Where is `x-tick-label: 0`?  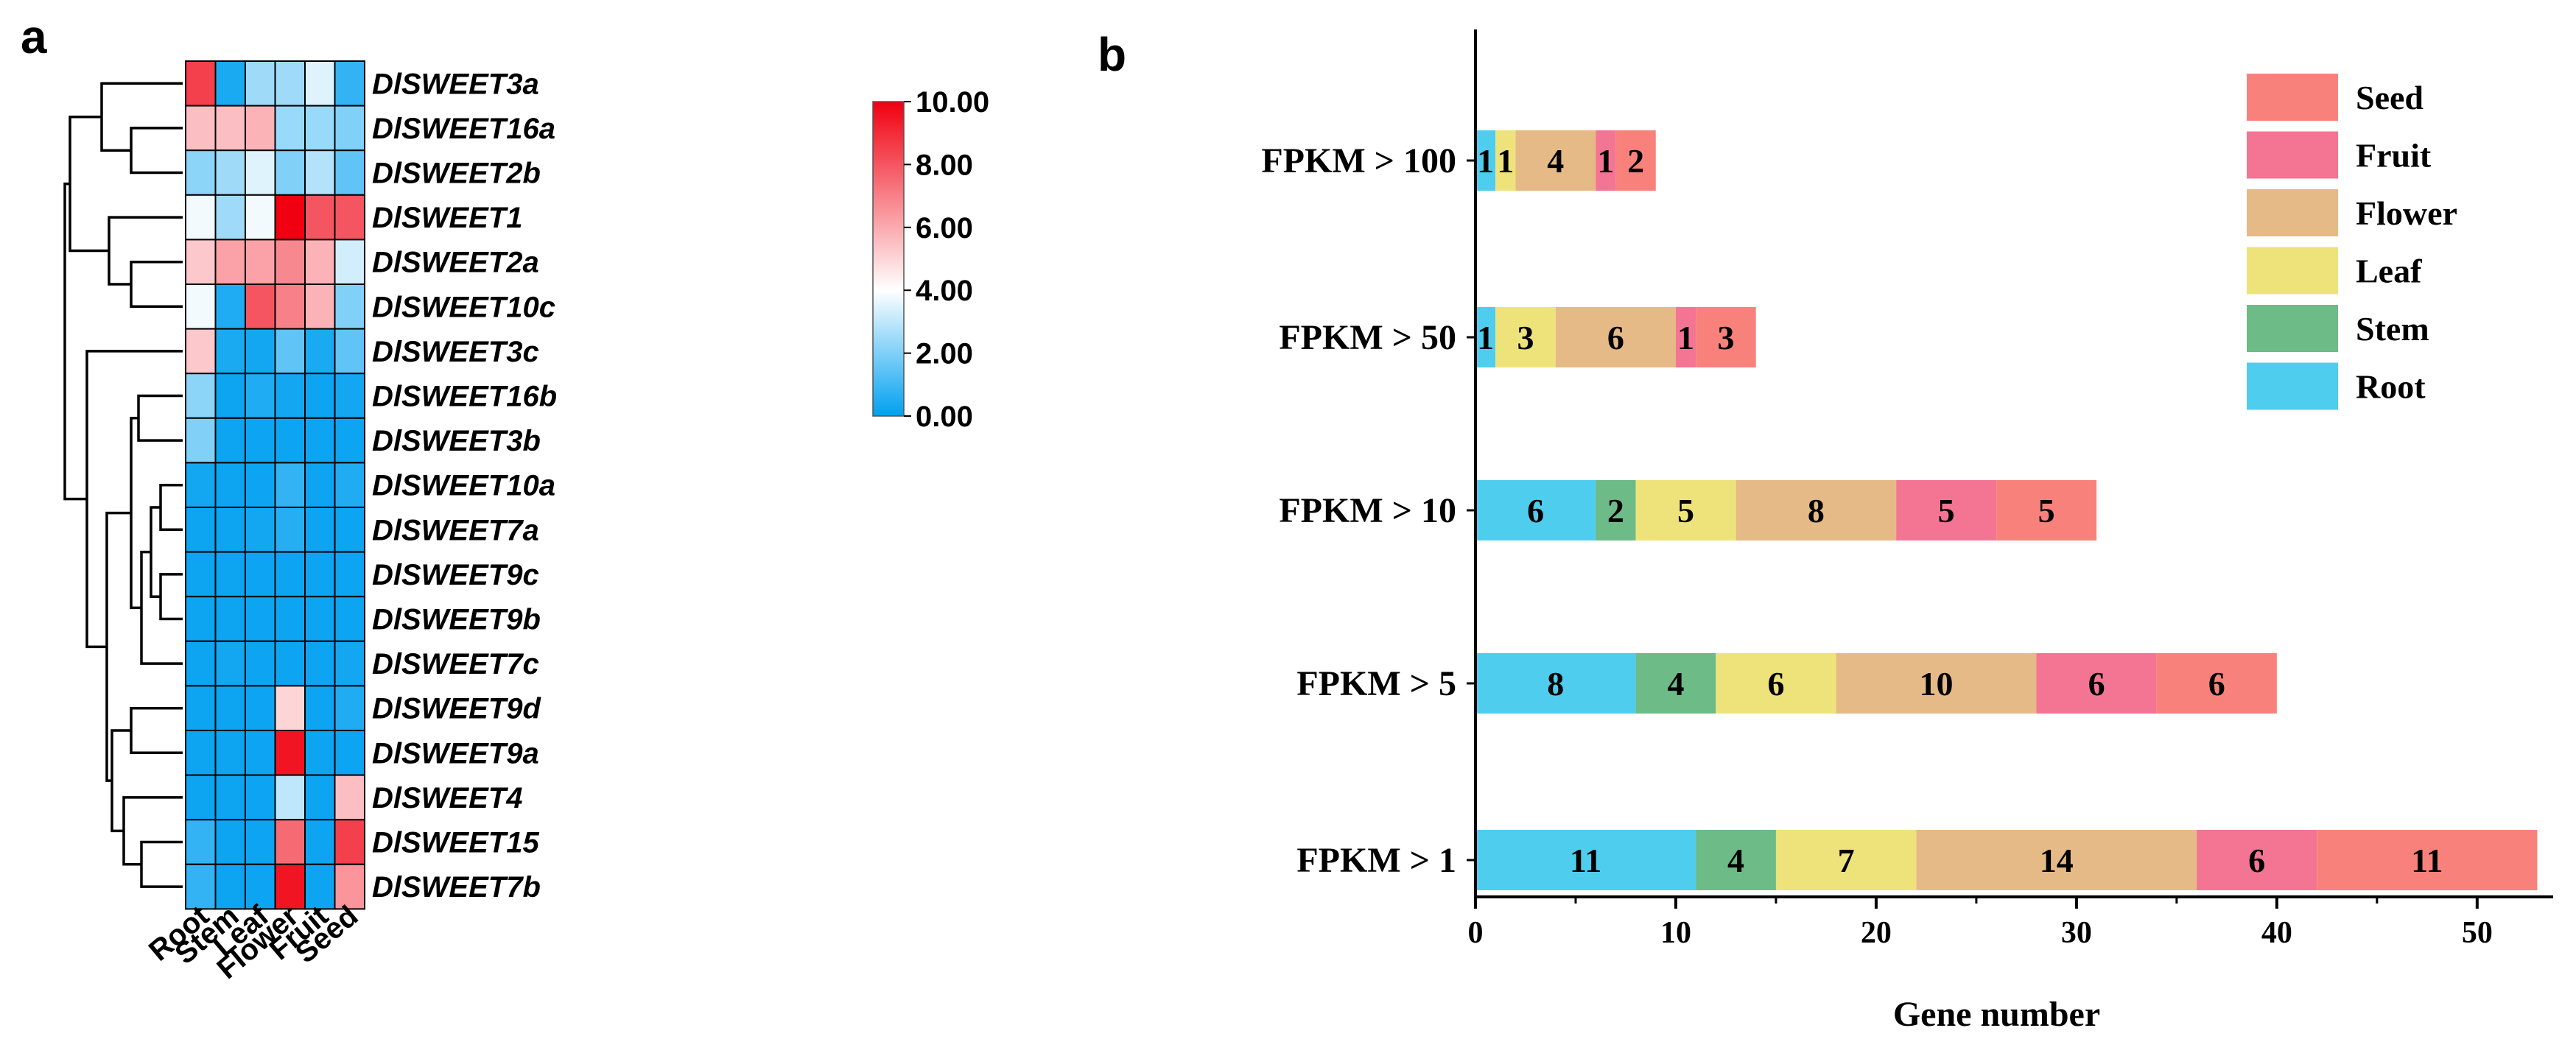 x-tick-label: 0 is located at coordinates (1476, 933).